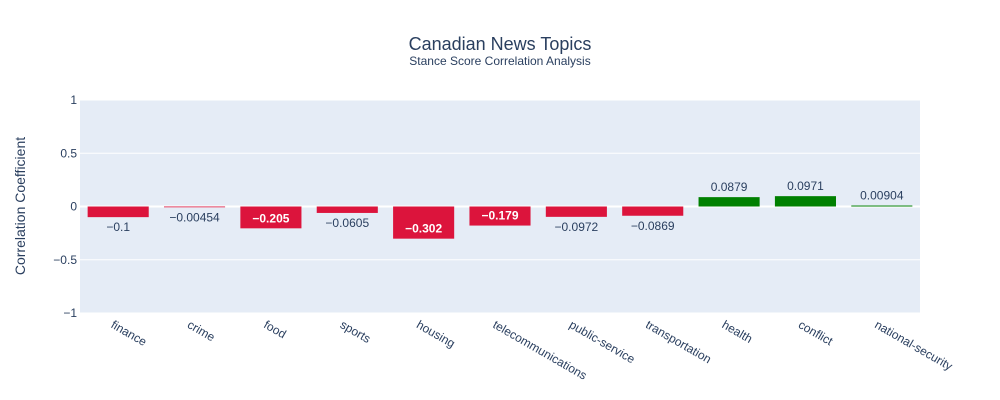 The height and width of the screenshot is (400, 1000). I want to click on bar-food, so click(271, 217).